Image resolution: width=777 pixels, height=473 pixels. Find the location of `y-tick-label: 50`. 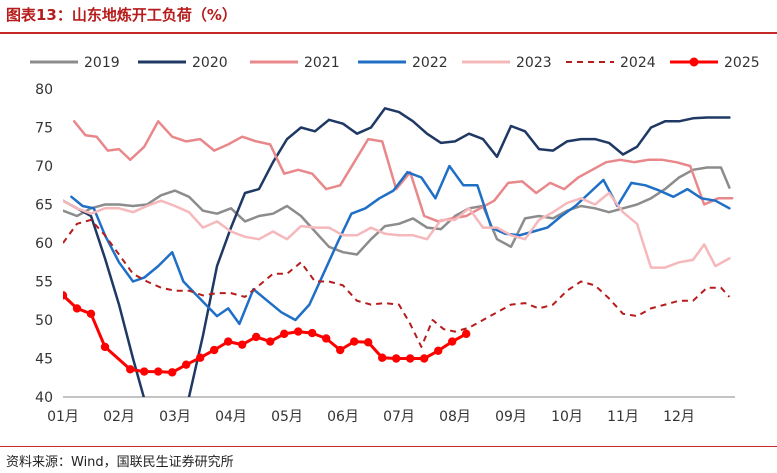

y-tick-label: 50 is located at coordinates (44, 321).